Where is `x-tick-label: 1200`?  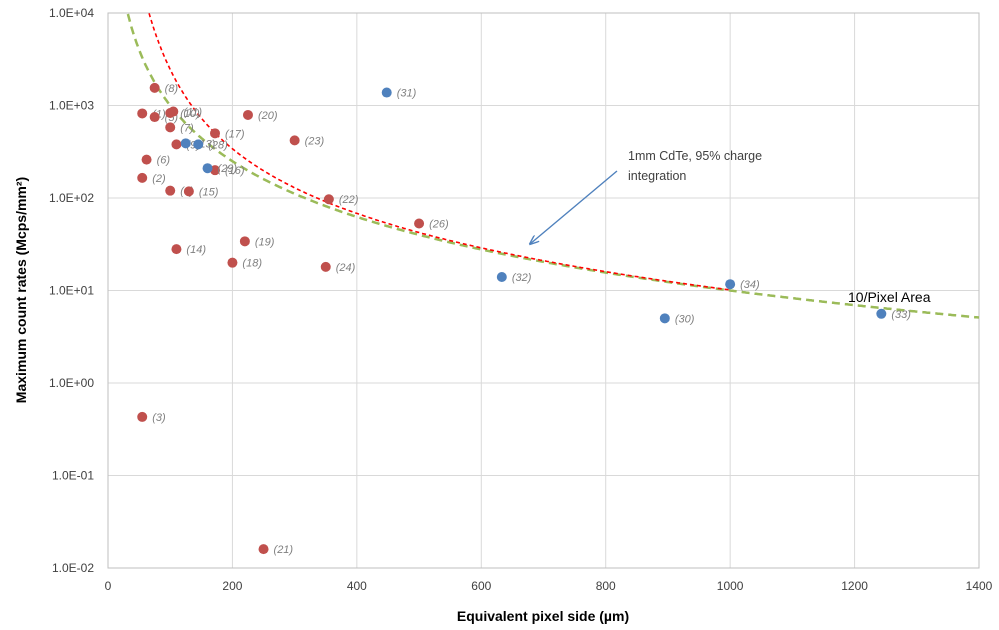
x-tick-label: 1200 is located at coordinates (854, 586).